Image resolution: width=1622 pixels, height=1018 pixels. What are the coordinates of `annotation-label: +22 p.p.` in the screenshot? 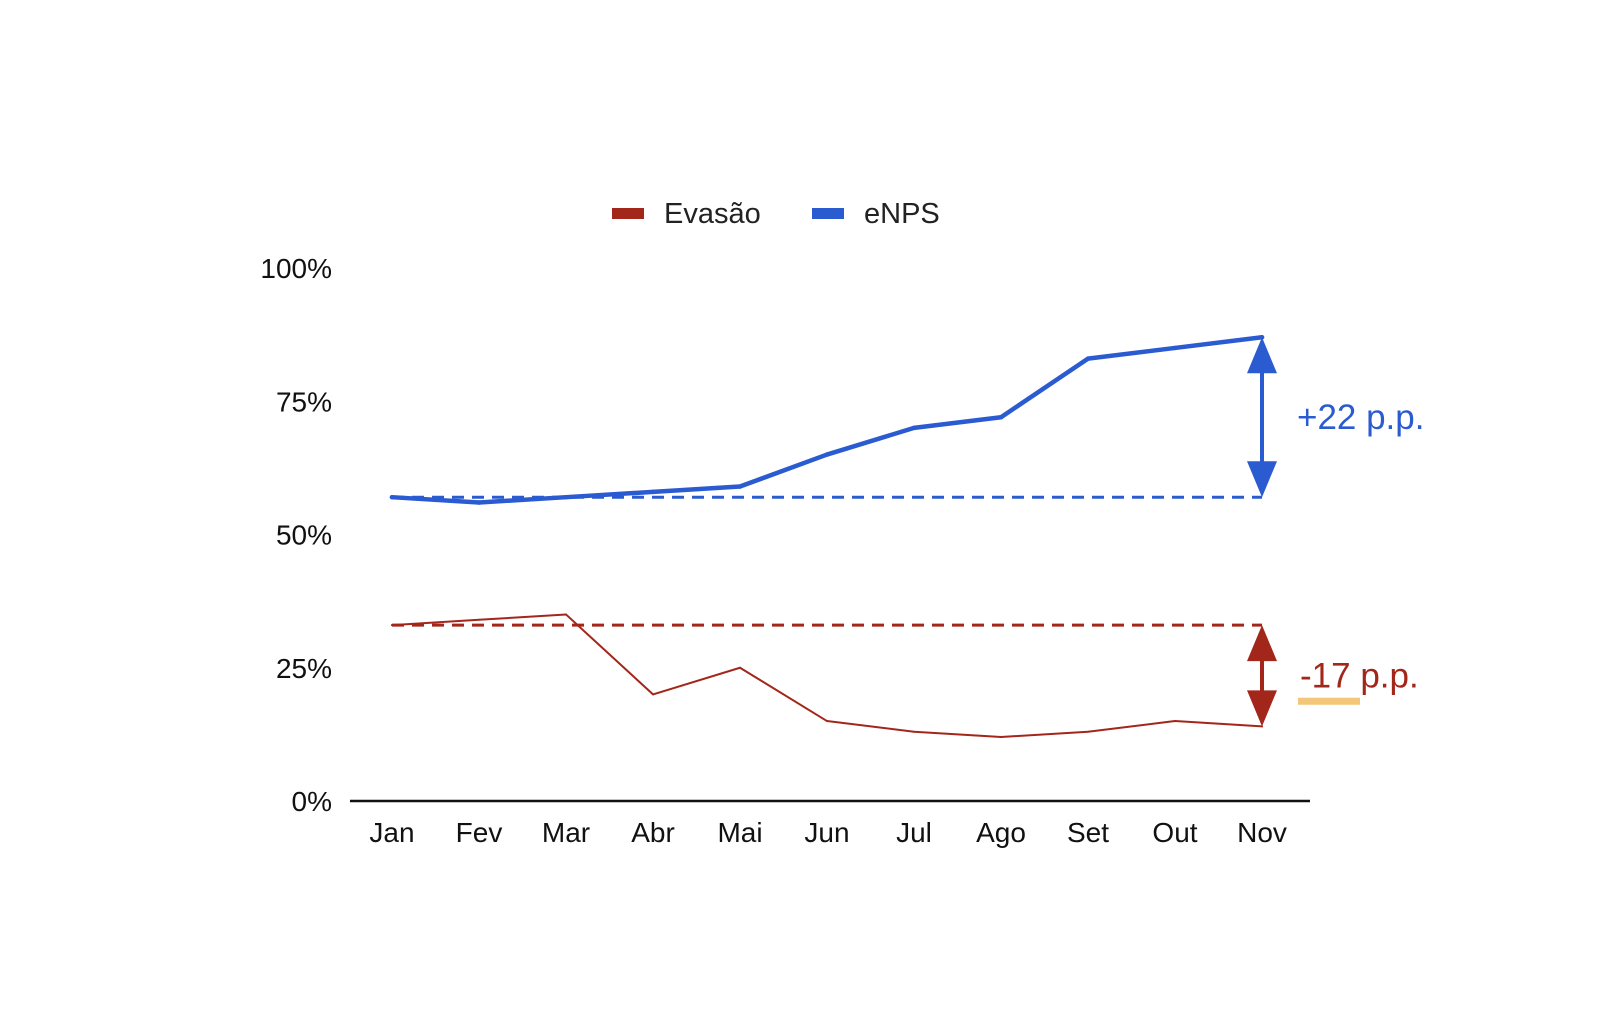 It's located at (1360, 417).